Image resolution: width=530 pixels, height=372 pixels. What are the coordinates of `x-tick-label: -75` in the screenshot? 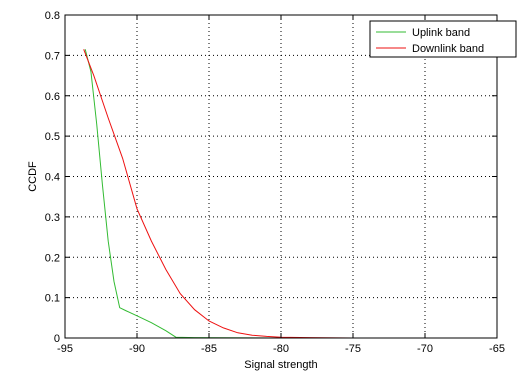 It's located at (353, 349).